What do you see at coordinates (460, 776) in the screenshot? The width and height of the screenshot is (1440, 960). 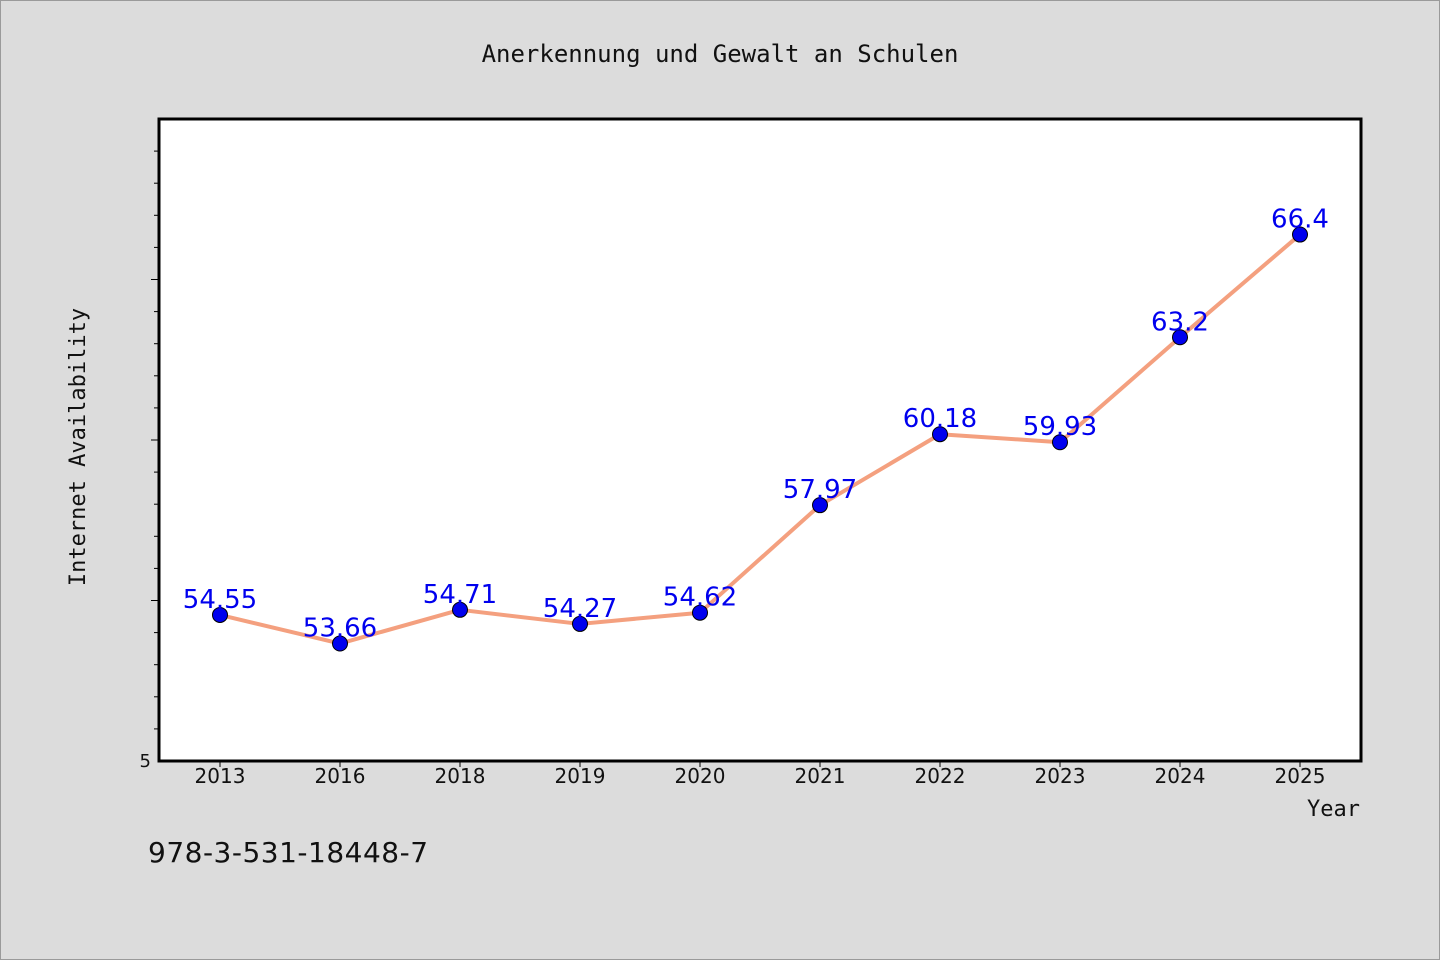 I see `x-tick-label: 2018` at bounding box center [460, 776].